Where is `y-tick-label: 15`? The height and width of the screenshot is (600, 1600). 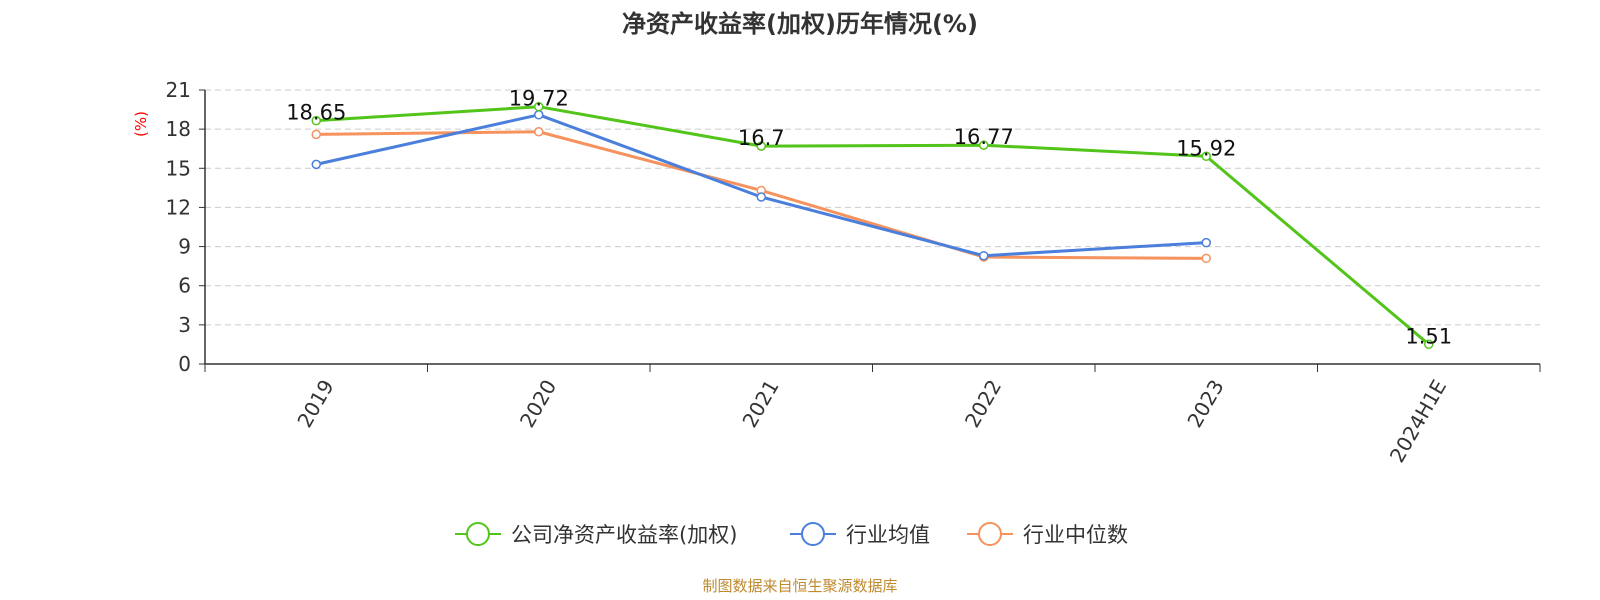 y-tick-label: 15 is located at coordinates (178, 168).